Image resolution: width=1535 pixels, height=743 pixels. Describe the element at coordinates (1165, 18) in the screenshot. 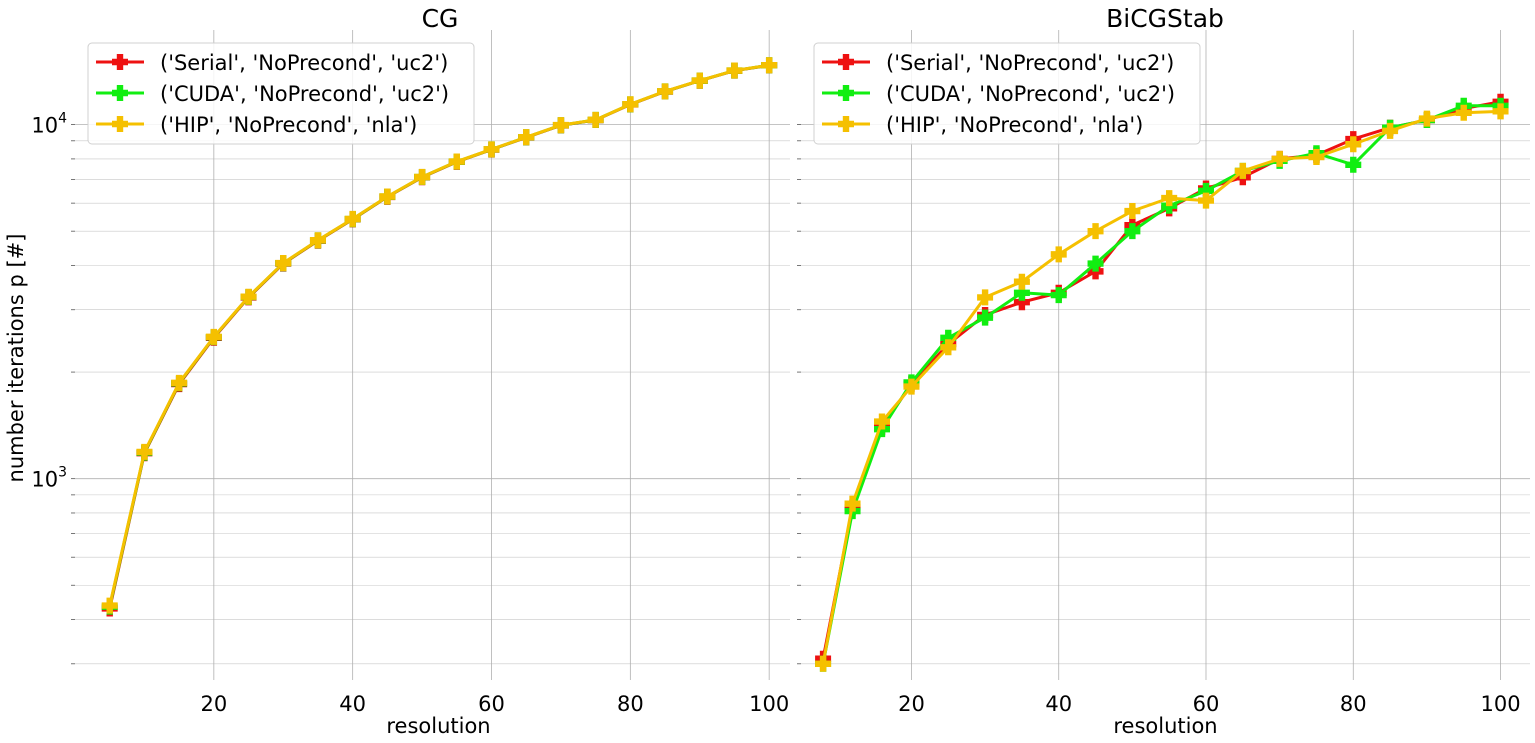

I see `panel-title: BiCGStab` at that location.